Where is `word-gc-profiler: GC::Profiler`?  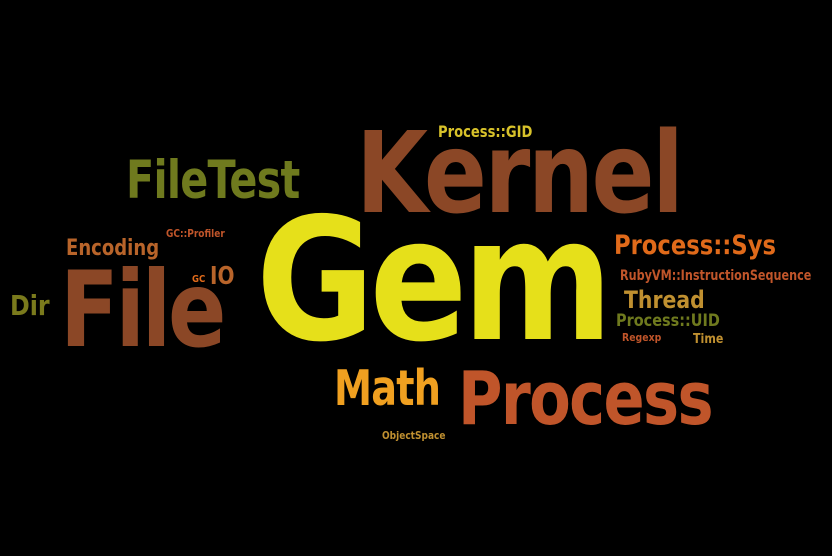
word-gc-profiler: GC::Profiler is located at coordinates (195, 233).